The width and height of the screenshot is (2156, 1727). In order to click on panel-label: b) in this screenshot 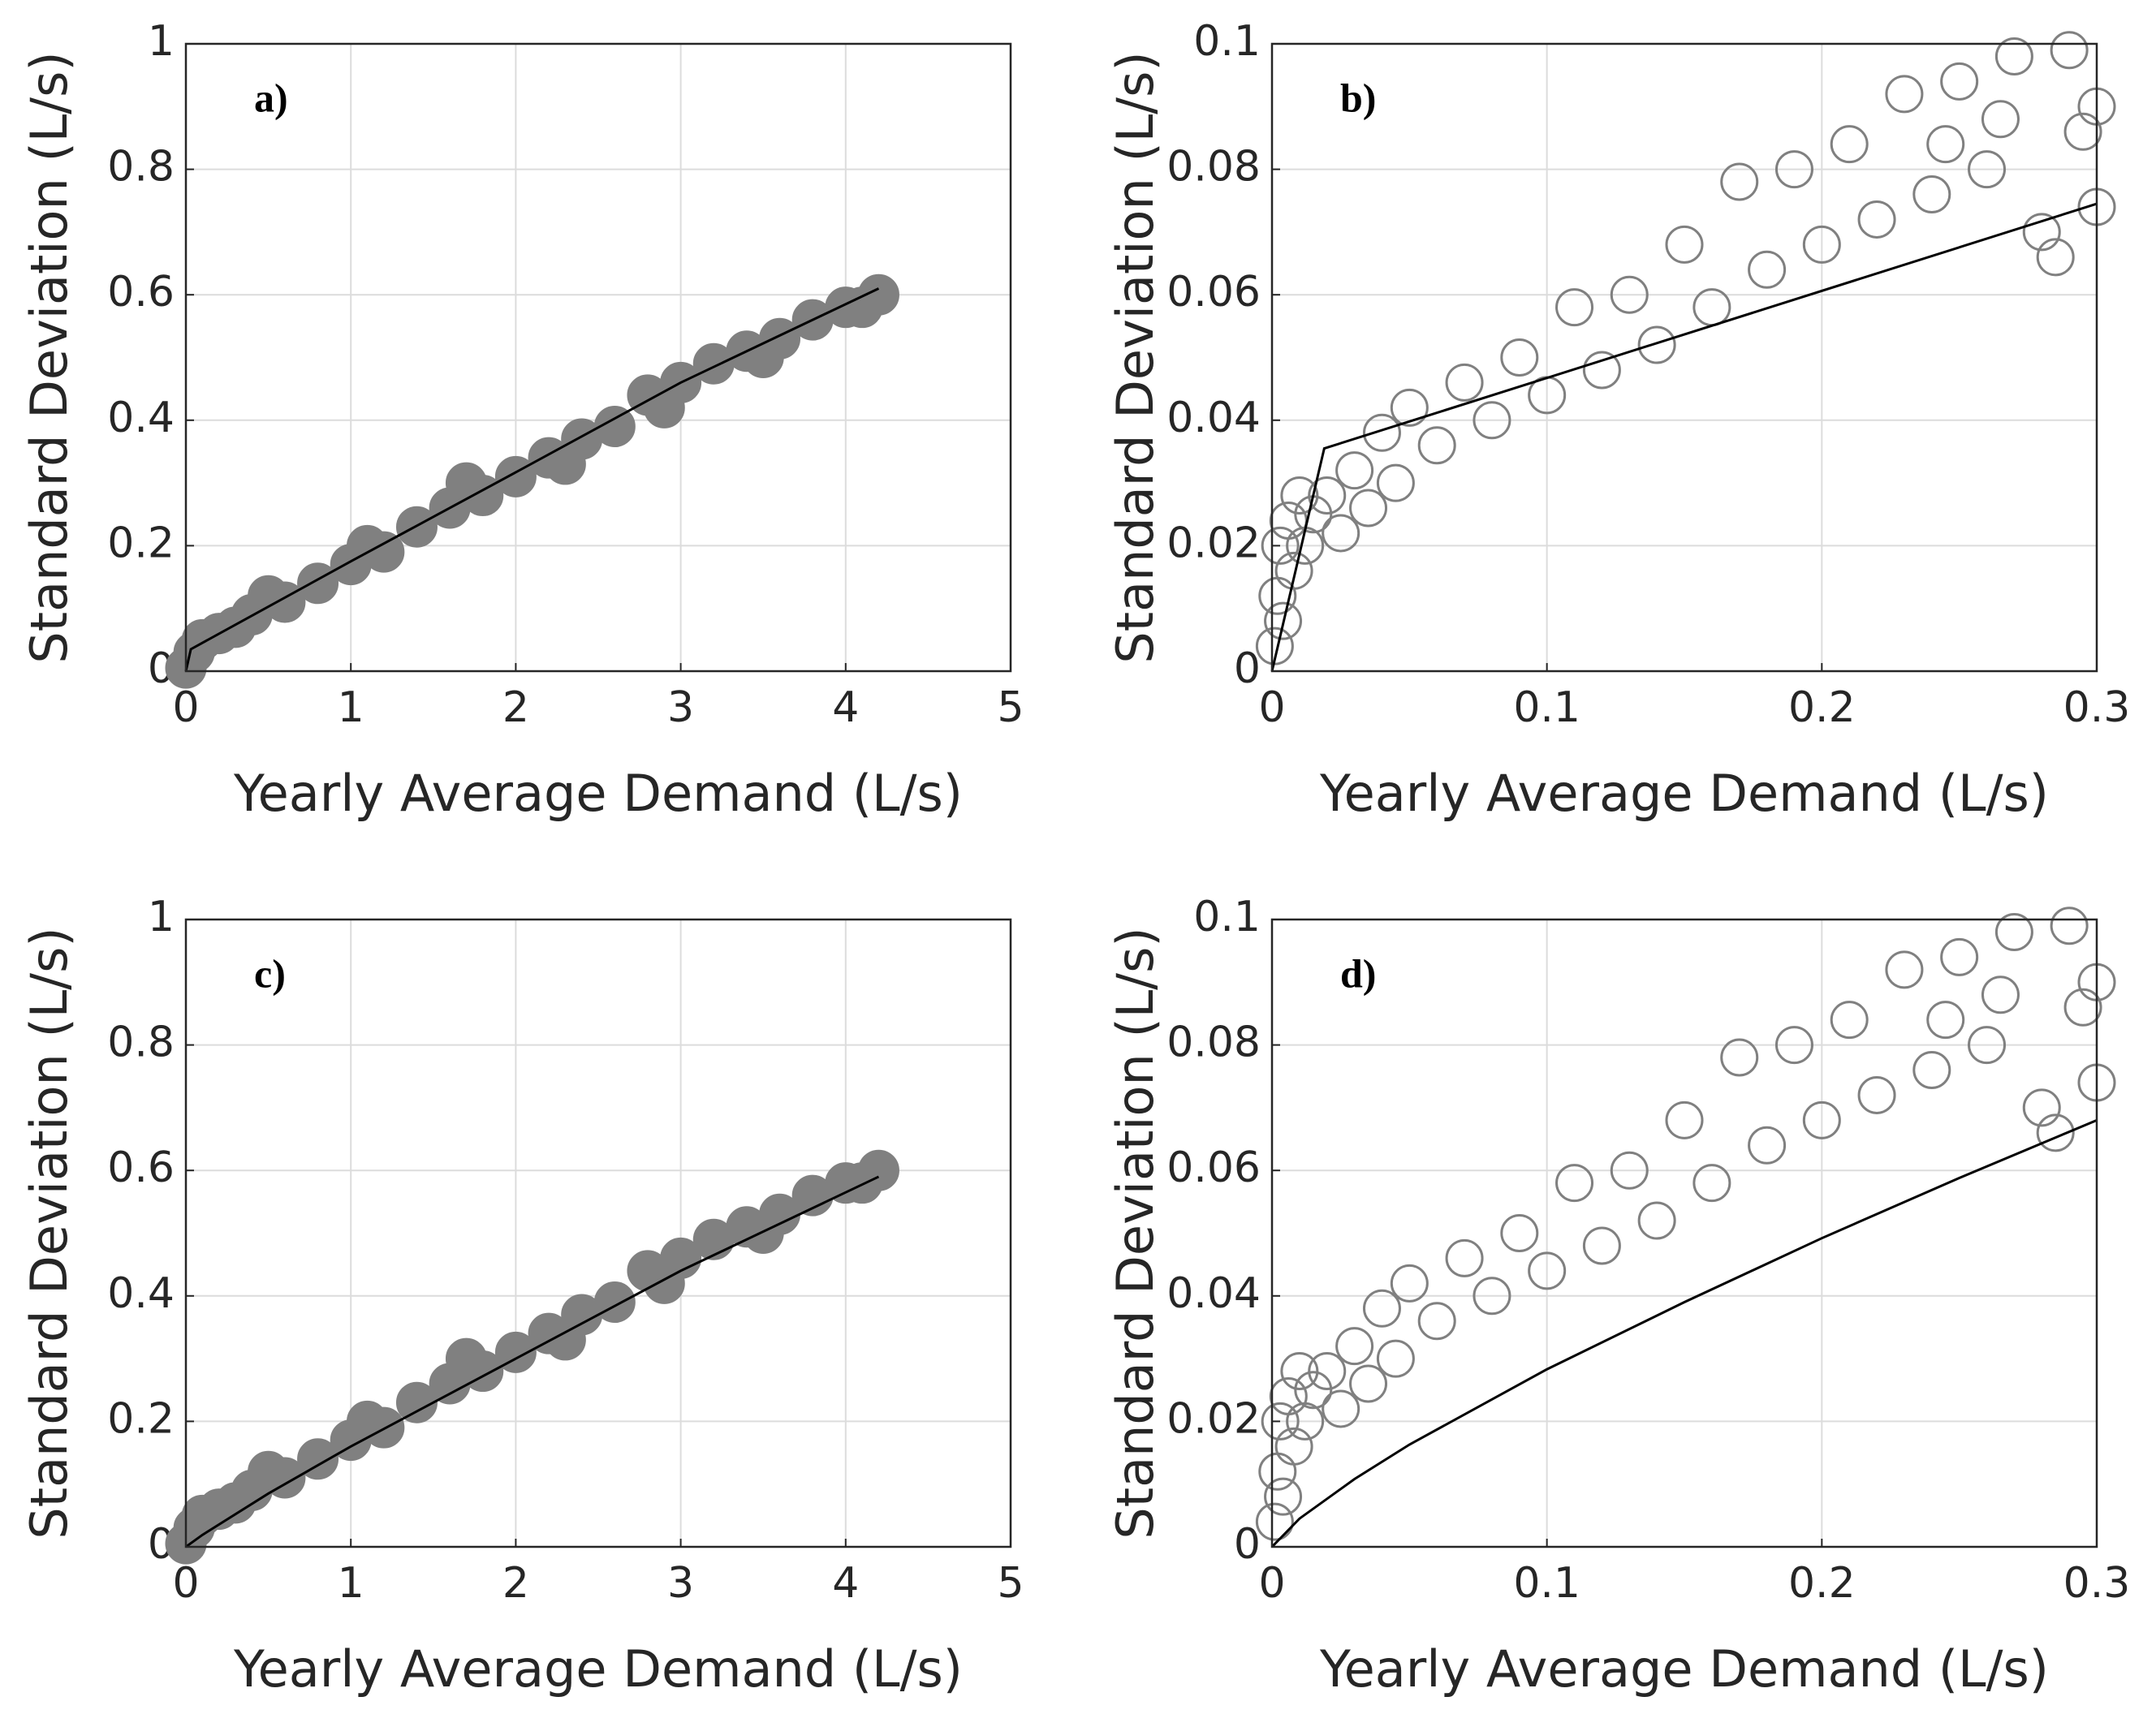, I will do `click(1358, 97)`.